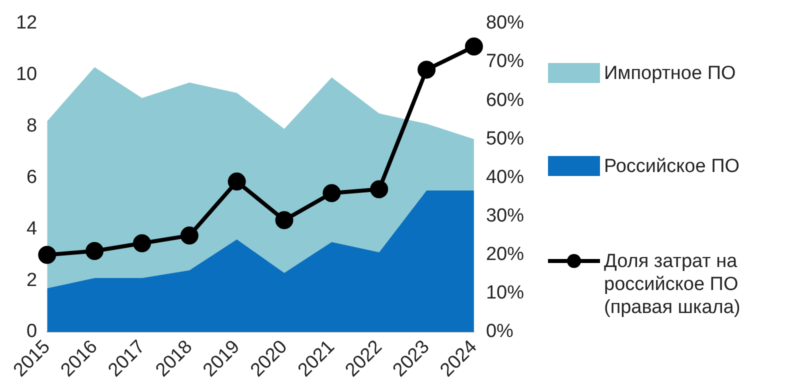  I want to click on y2-tick-label: 80%, so click(505, 23).